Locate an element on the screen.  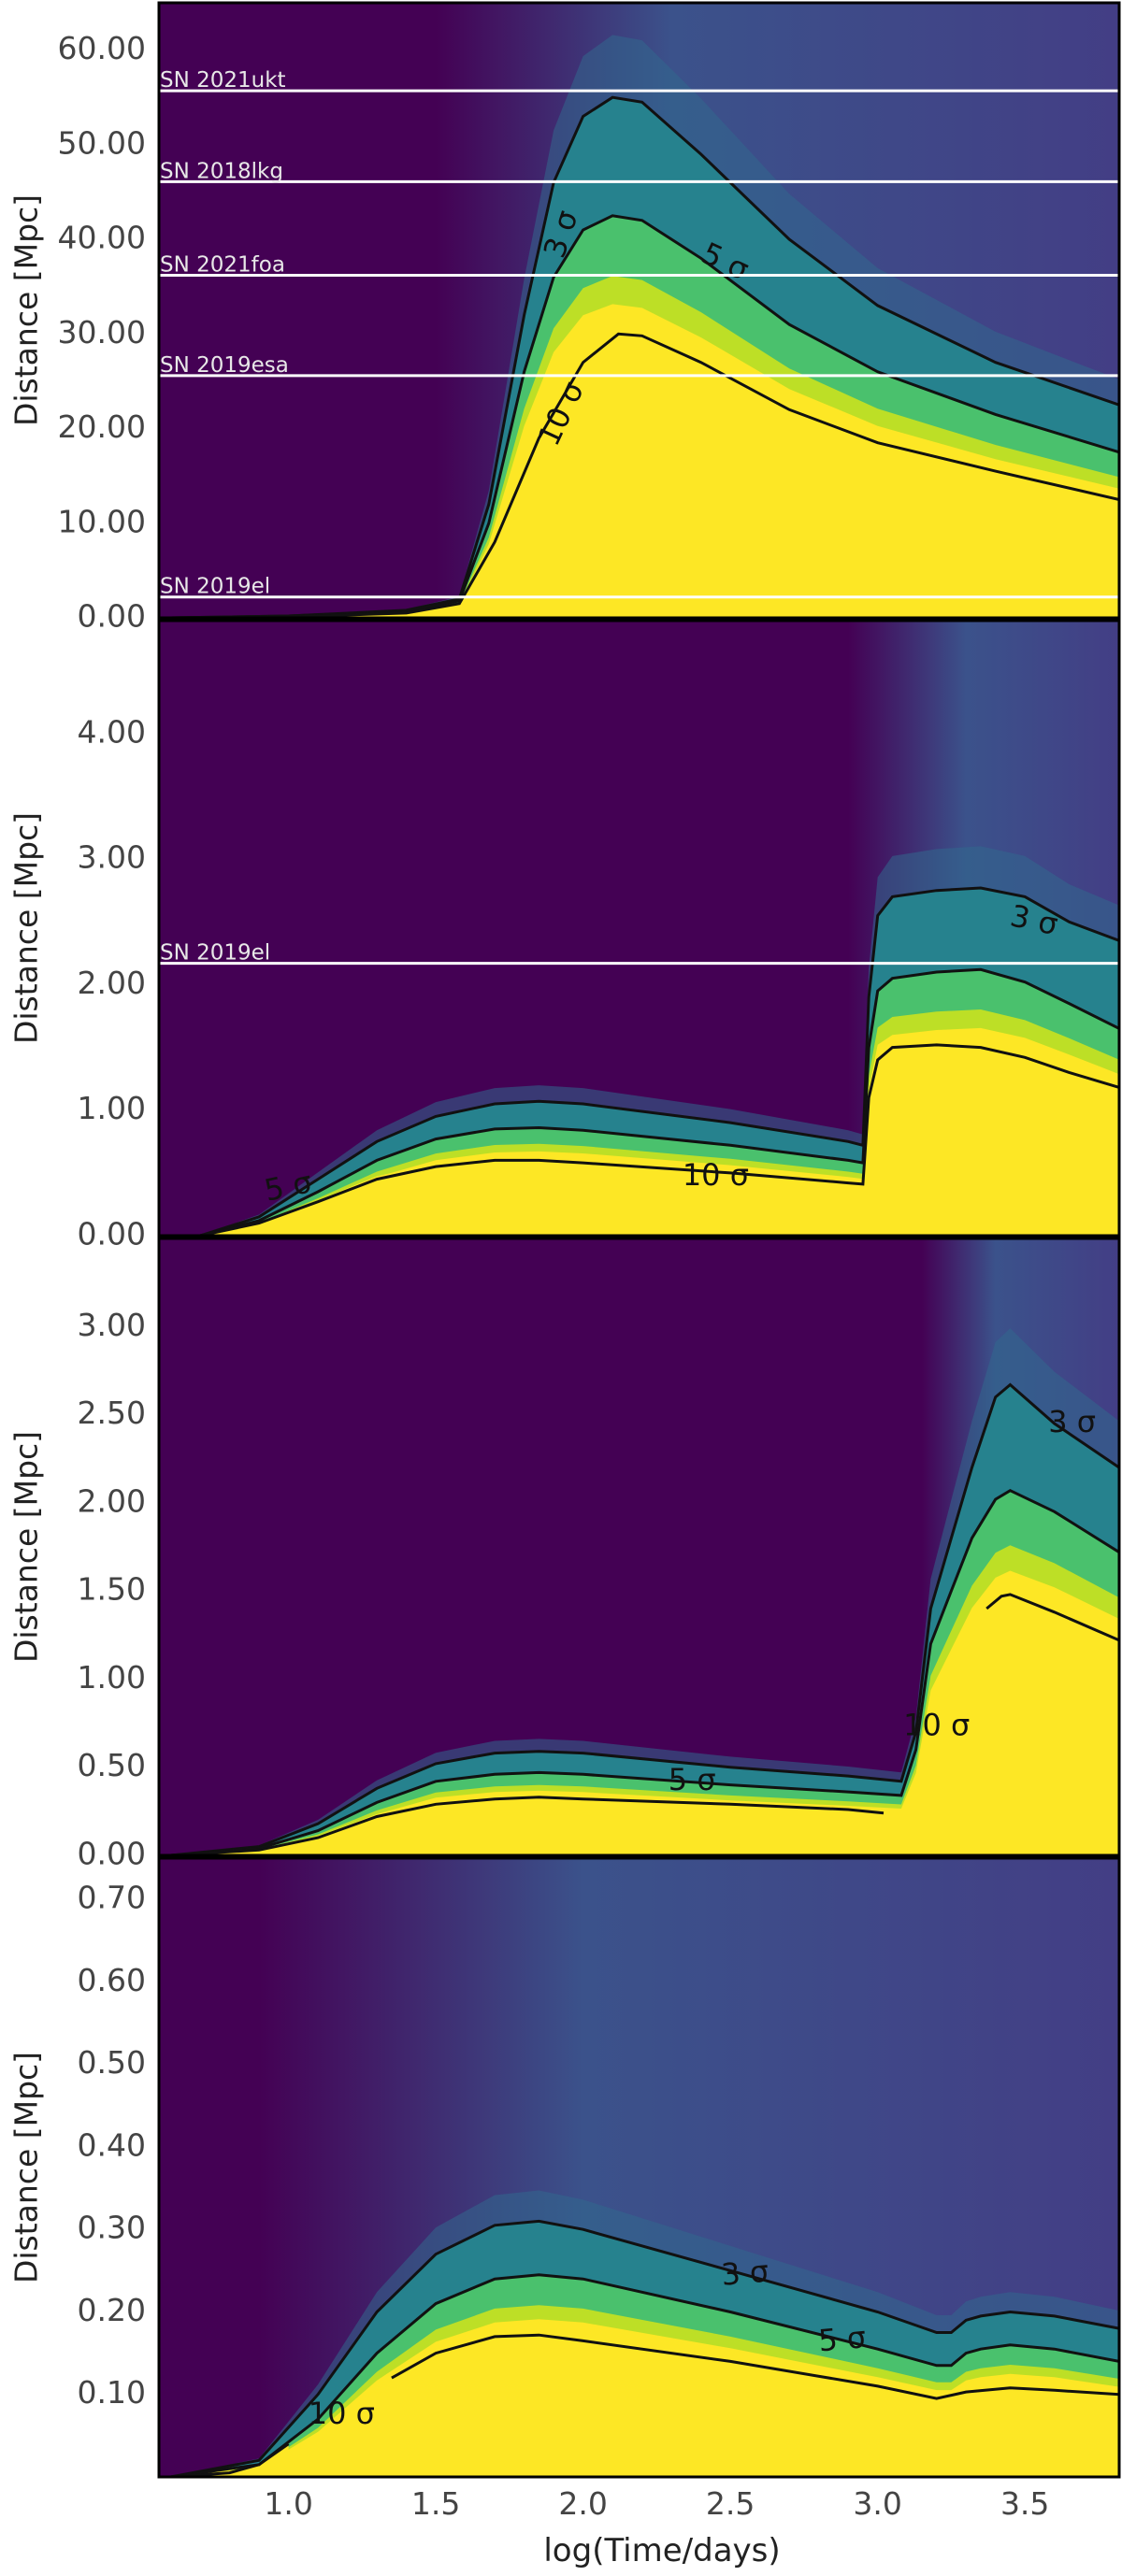
y-tick-label: 0.40 is located at coordinates (112, 2144).